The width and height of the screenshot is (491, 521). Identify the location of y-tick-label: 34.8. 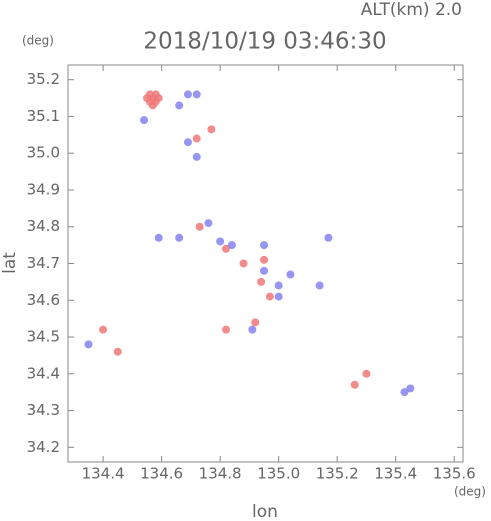
(43, 226).